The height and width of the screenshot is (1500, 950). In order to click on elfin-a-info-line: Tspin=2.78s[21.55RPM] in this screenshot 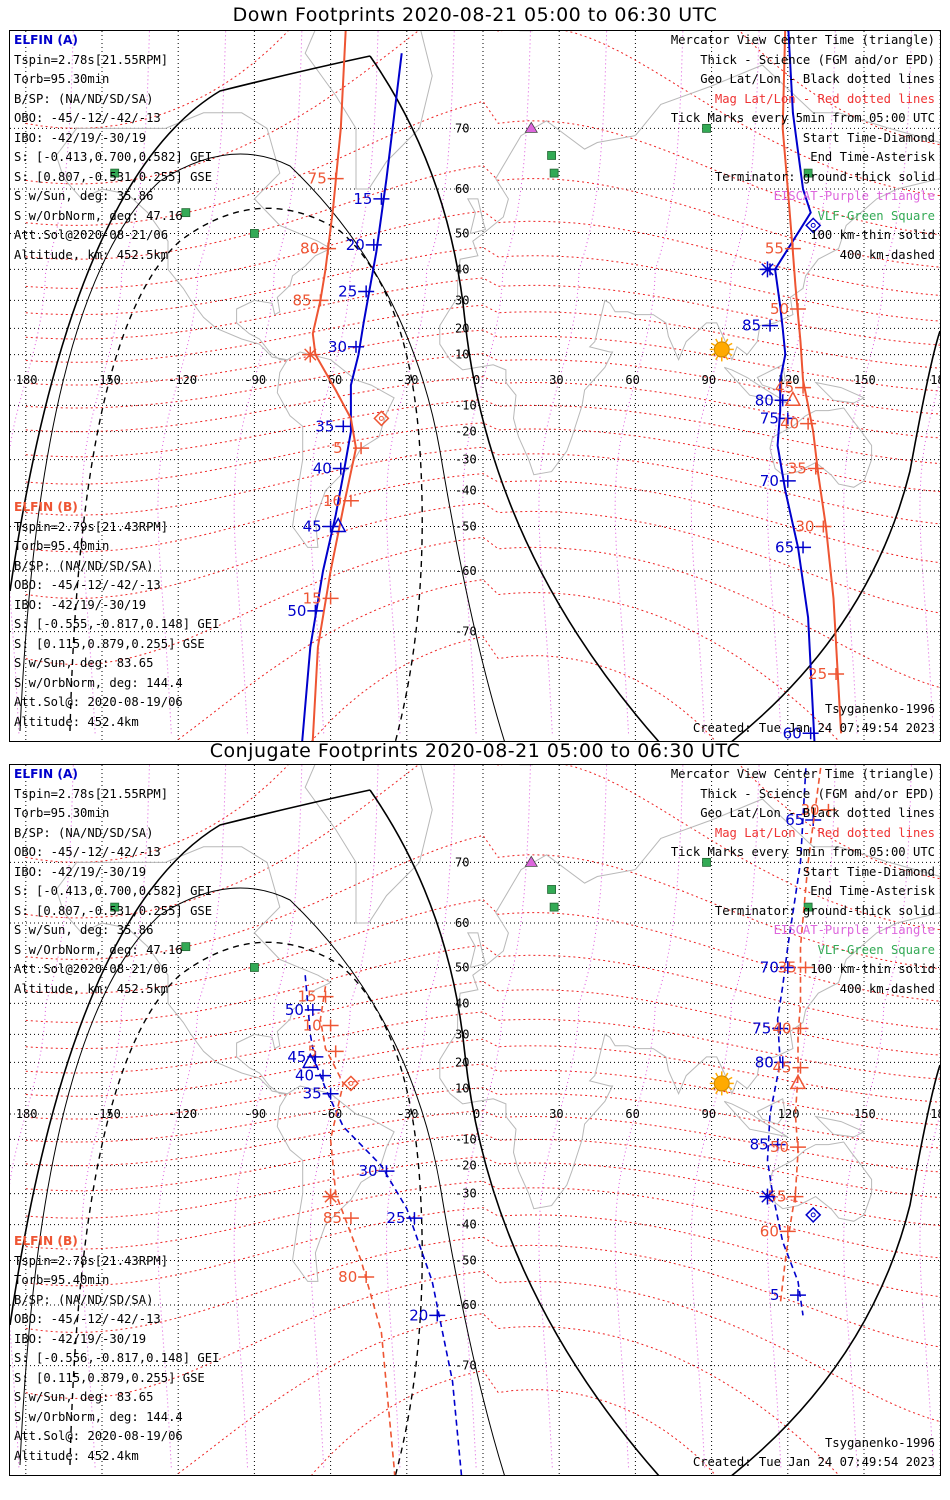, I will do `click(91, 59)`.